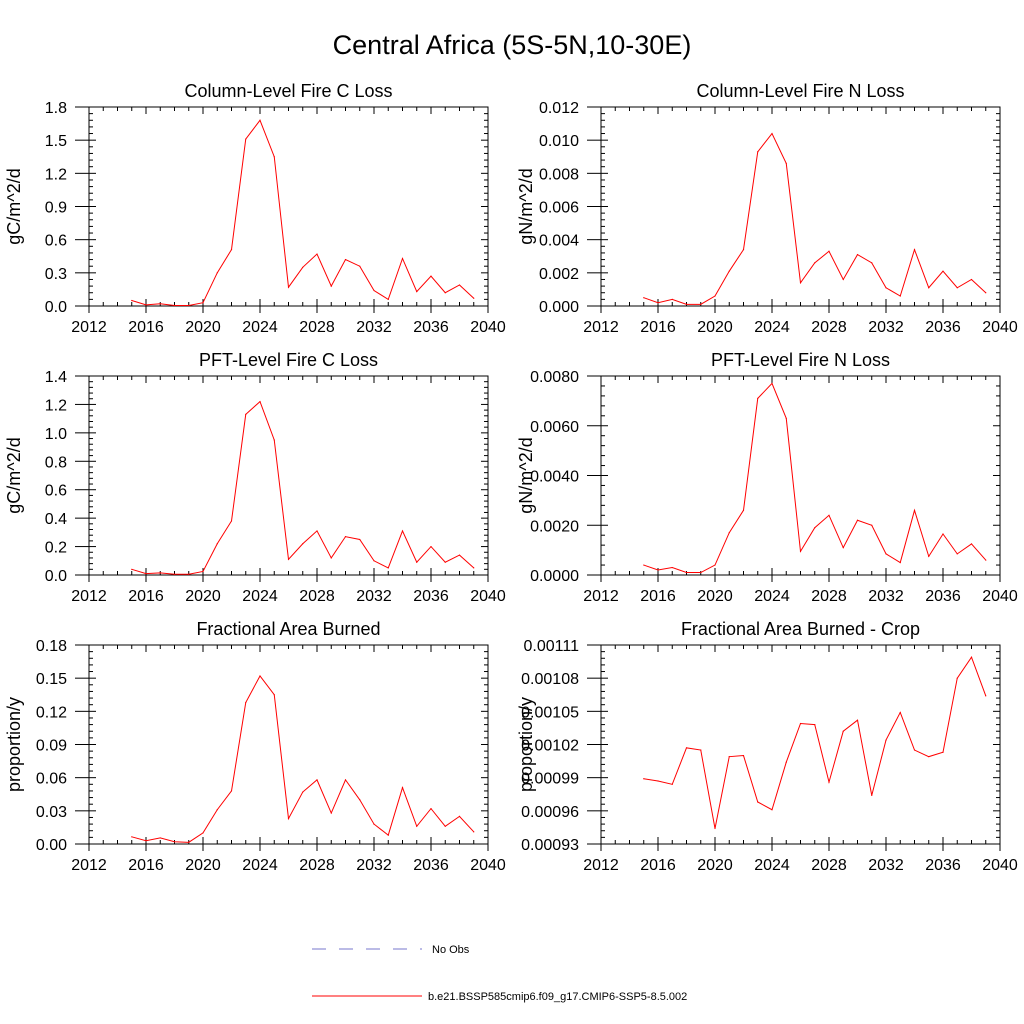 Image resolution: width=1024 pixels, height=1024 pixels. Describe the element at coordinates (559, 108) in the screenshot. I see `y-tick-label: 0.012` at that location.